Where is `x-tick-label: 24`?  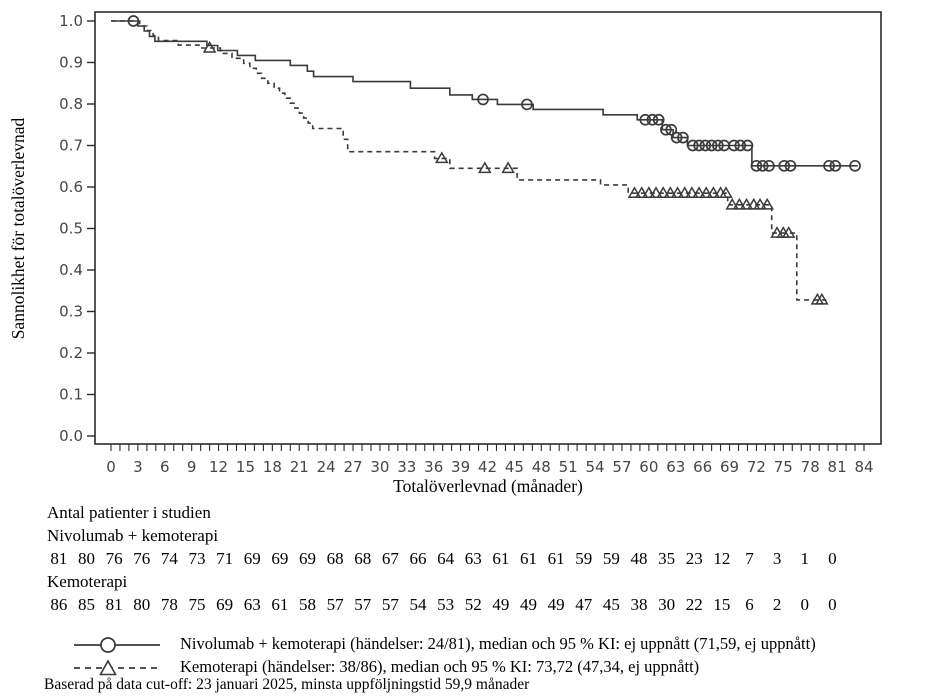
x-tick-label: 24 is located at coordinates (326, 467).